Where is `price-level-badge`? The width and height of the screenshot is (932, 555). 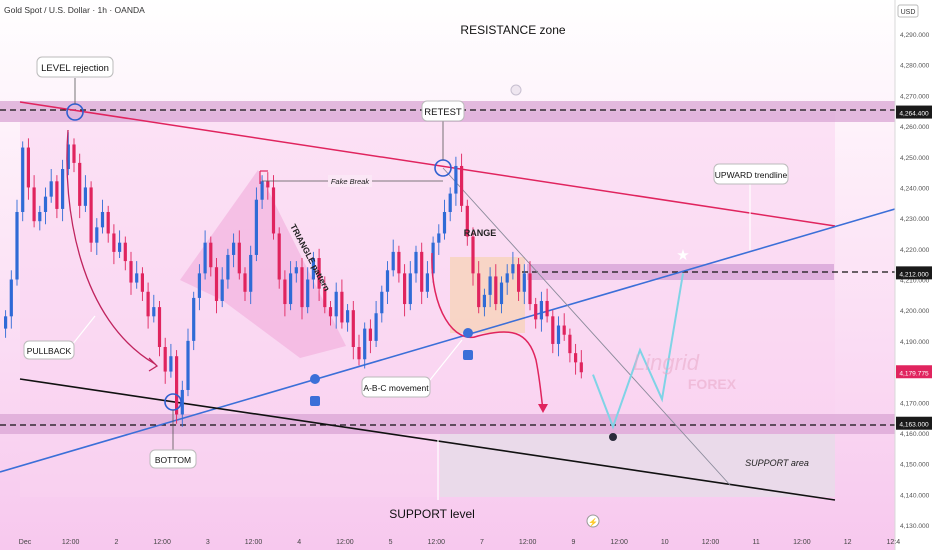
price-level-badge is located at coordinates (914, 112).